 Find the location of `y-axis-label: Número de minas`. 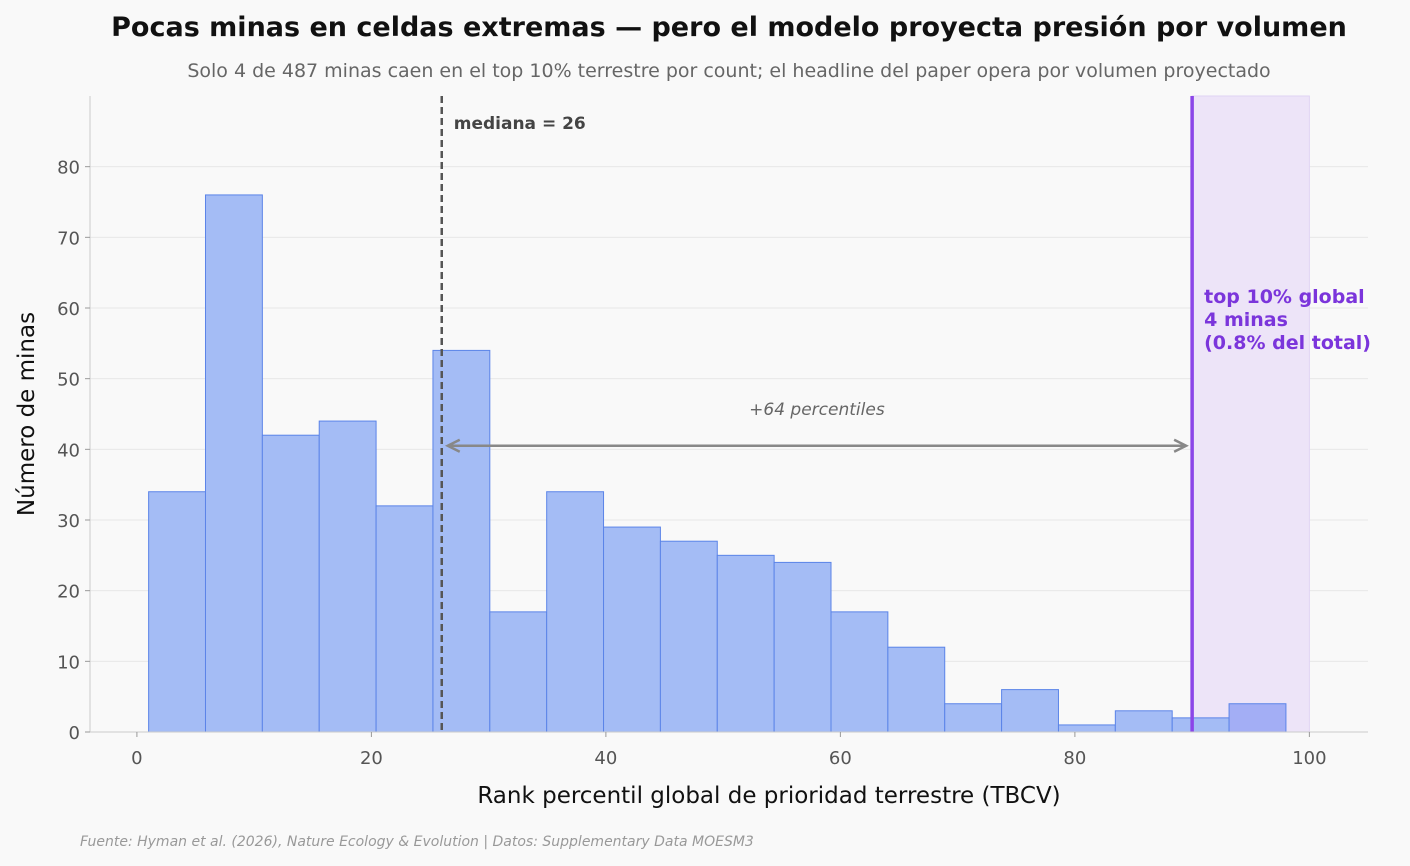

y-axis-label: Número de minas is located at coordinates (27, 414).